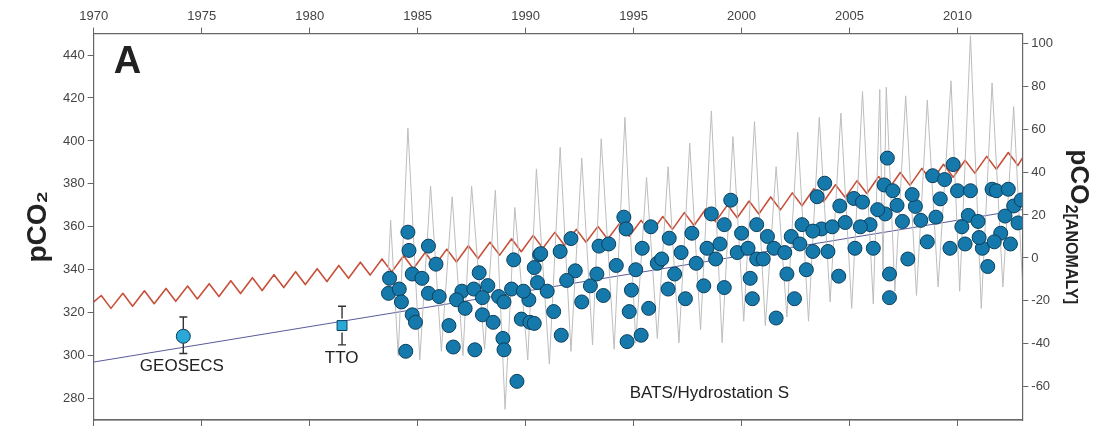 This screenshot has width=1114, height=434. I want to click on x-tick-label: 1980, so click(310, 16).